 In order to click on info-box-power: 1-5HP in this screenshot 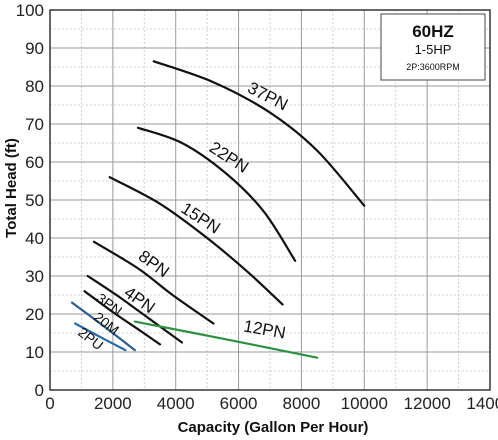, I will do `click(433, 49)`.